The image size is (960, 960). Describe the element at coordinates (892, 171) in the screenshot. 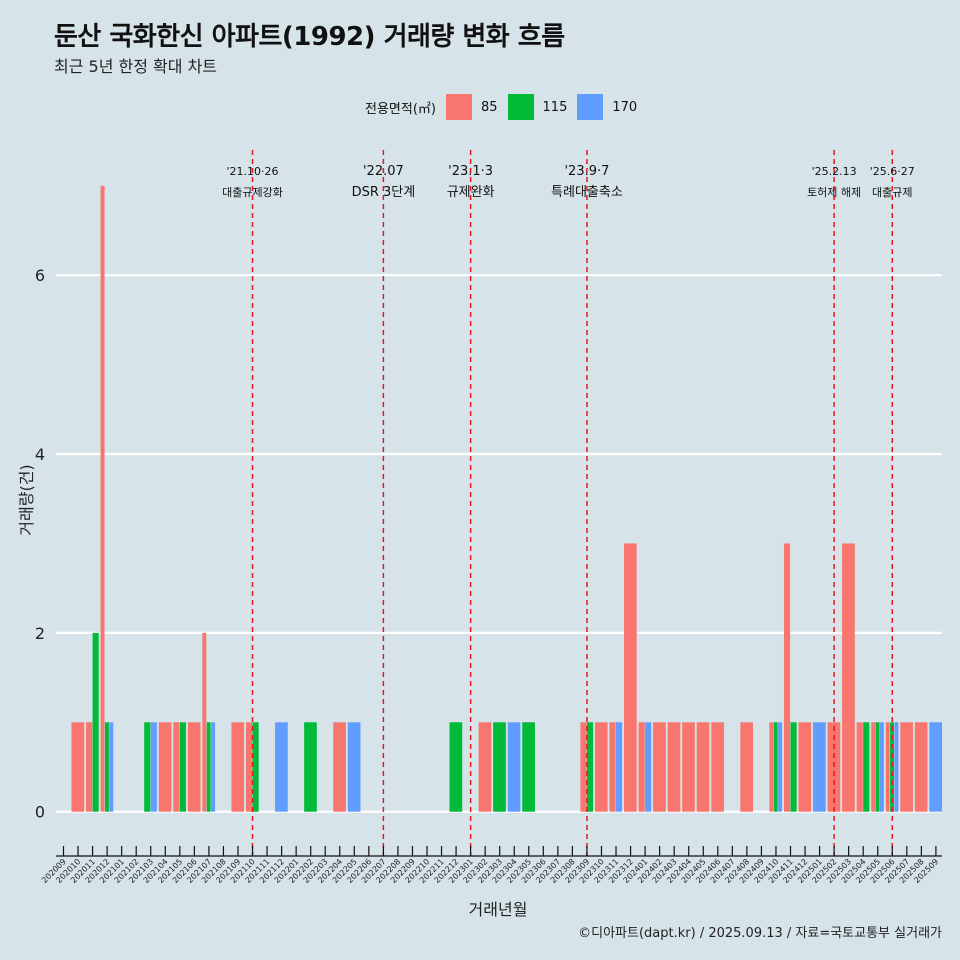

I see `event-date-5: '25.6·27` at that location.